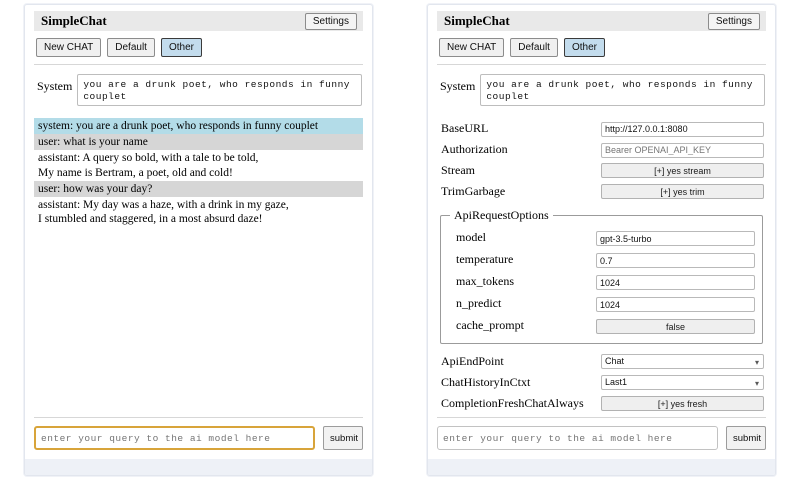 The height and width of the screenshot is (480, 800). What do you see at coordinates (682, 361) in the screenshot?
I see `apiendpoint-select: Chat ▾` at bounding box center [682, 361].